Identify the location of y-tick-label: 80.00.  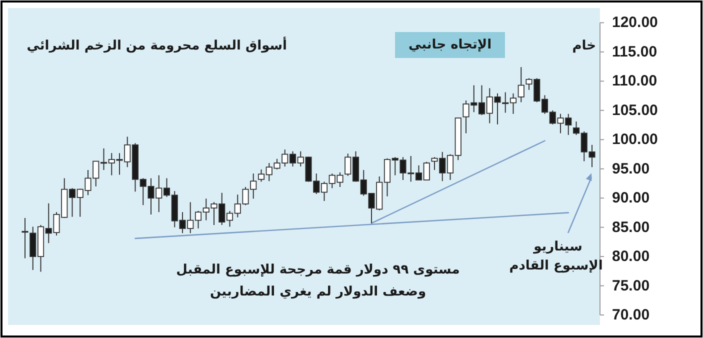
(631, 257).